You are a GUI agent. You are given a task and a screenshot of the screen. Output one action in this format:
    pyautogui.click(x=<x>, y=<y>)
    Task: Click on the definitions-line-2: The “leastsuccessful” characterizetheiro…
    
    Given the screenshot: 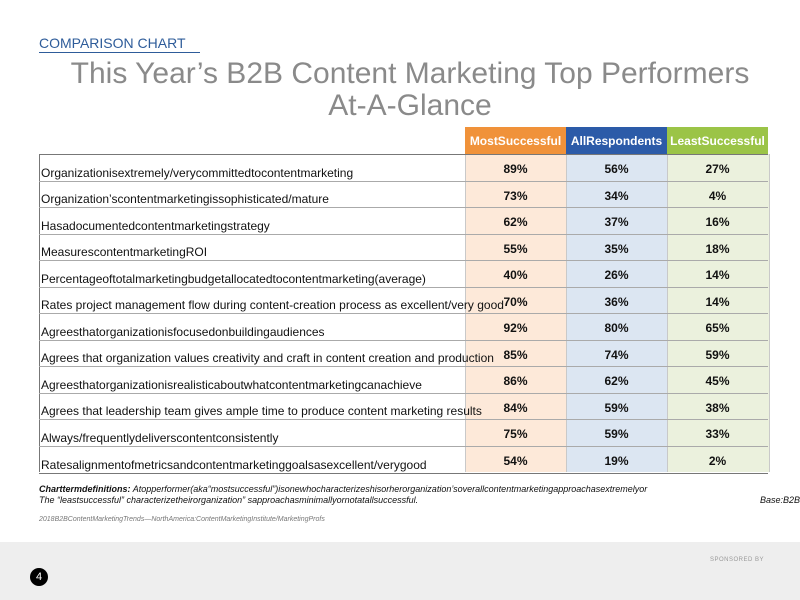 What is the action you would take?
    pyautogui.click(x=229, y=500)
    